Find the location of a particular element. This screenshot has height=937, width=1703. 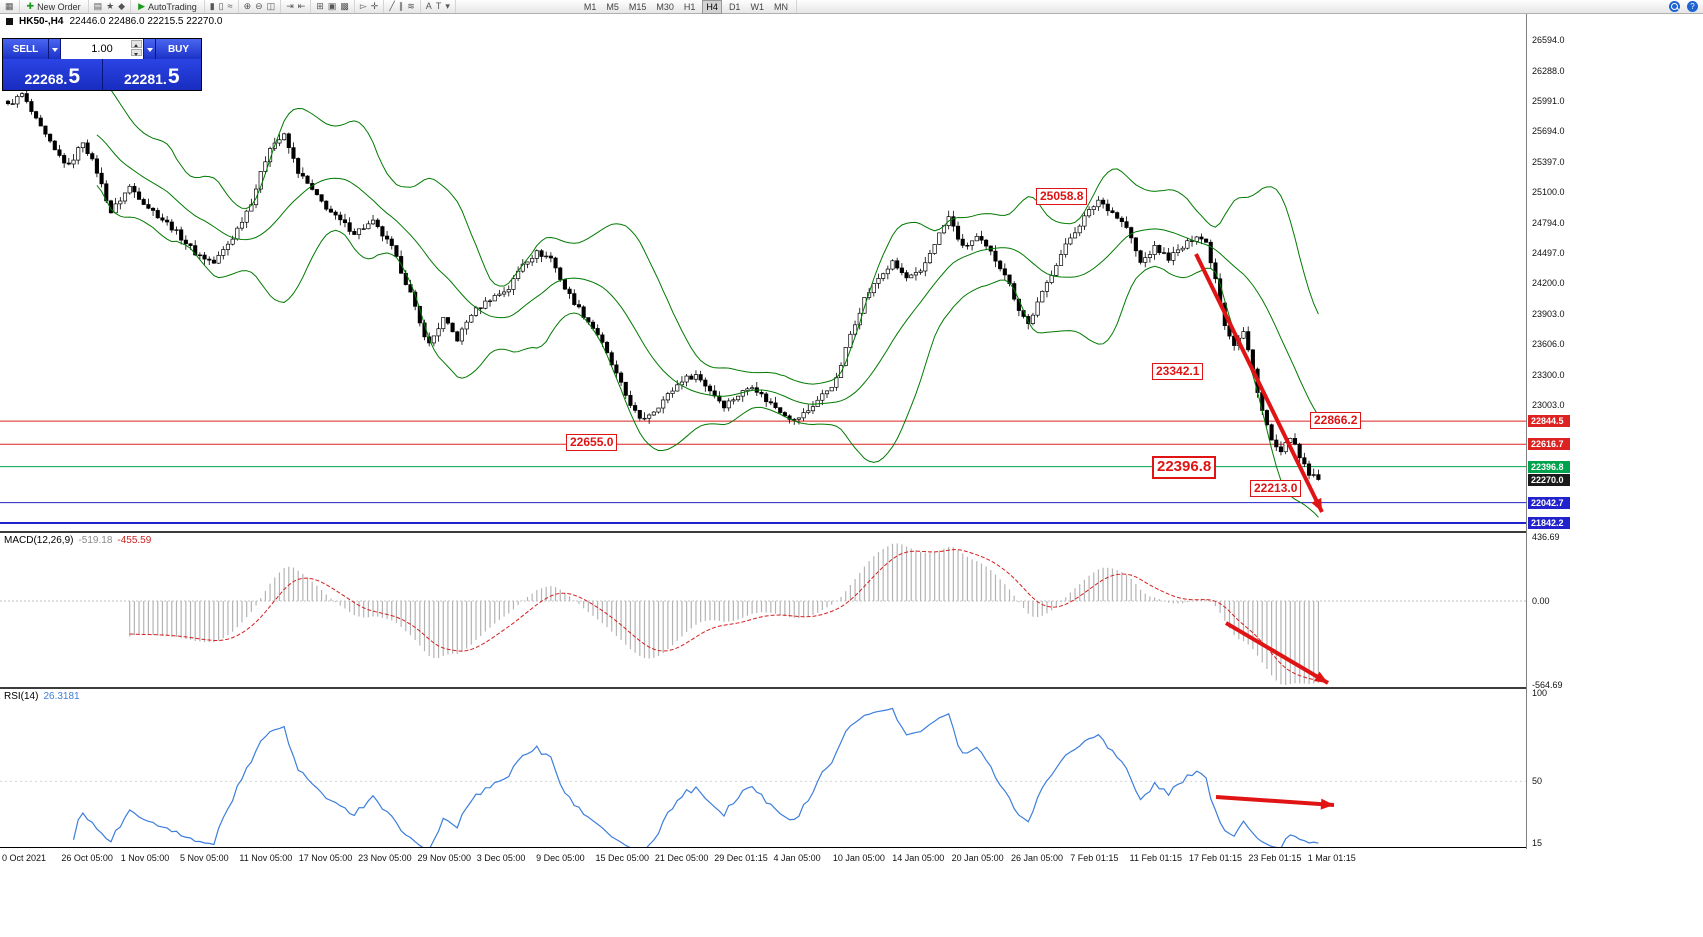

bar-chart-icon: ▮ is located at coordinates (212, 6).